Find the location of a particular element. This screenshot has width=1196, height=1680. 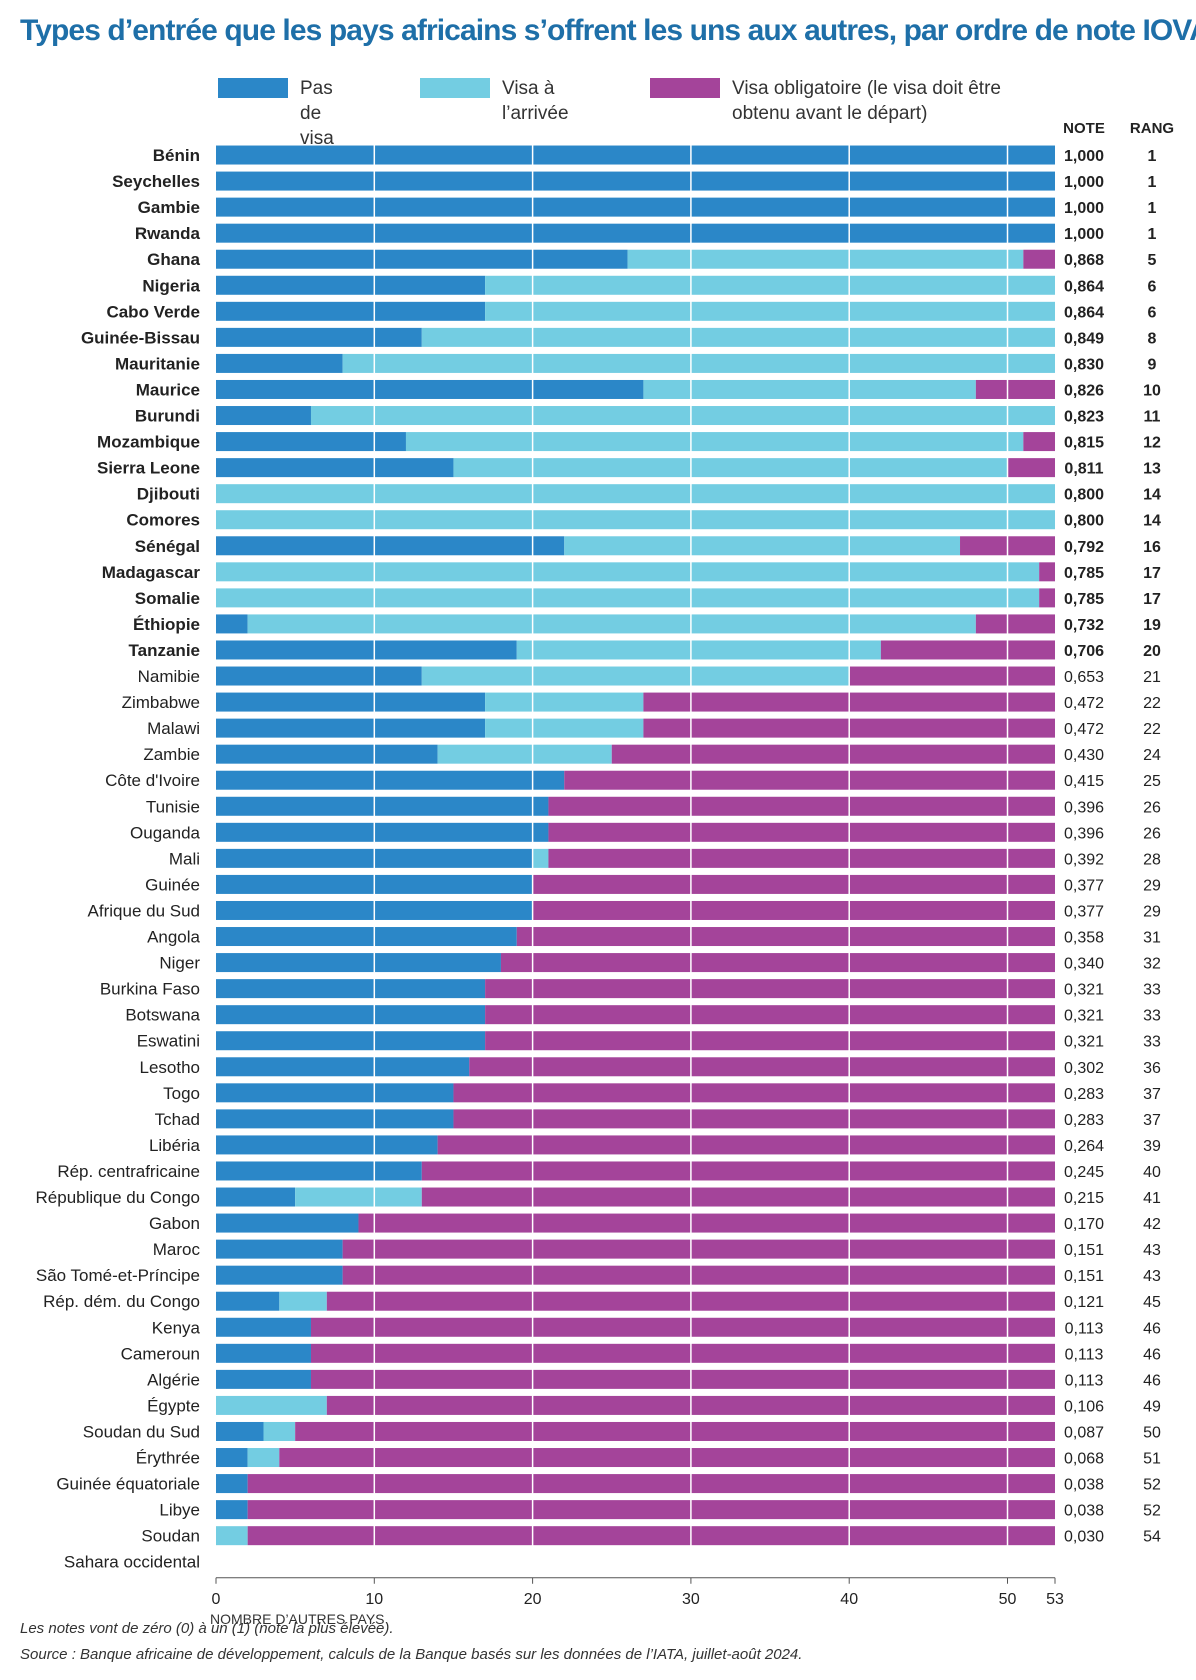

note-value: 0,170 is located at coordinates (1084, 1224).